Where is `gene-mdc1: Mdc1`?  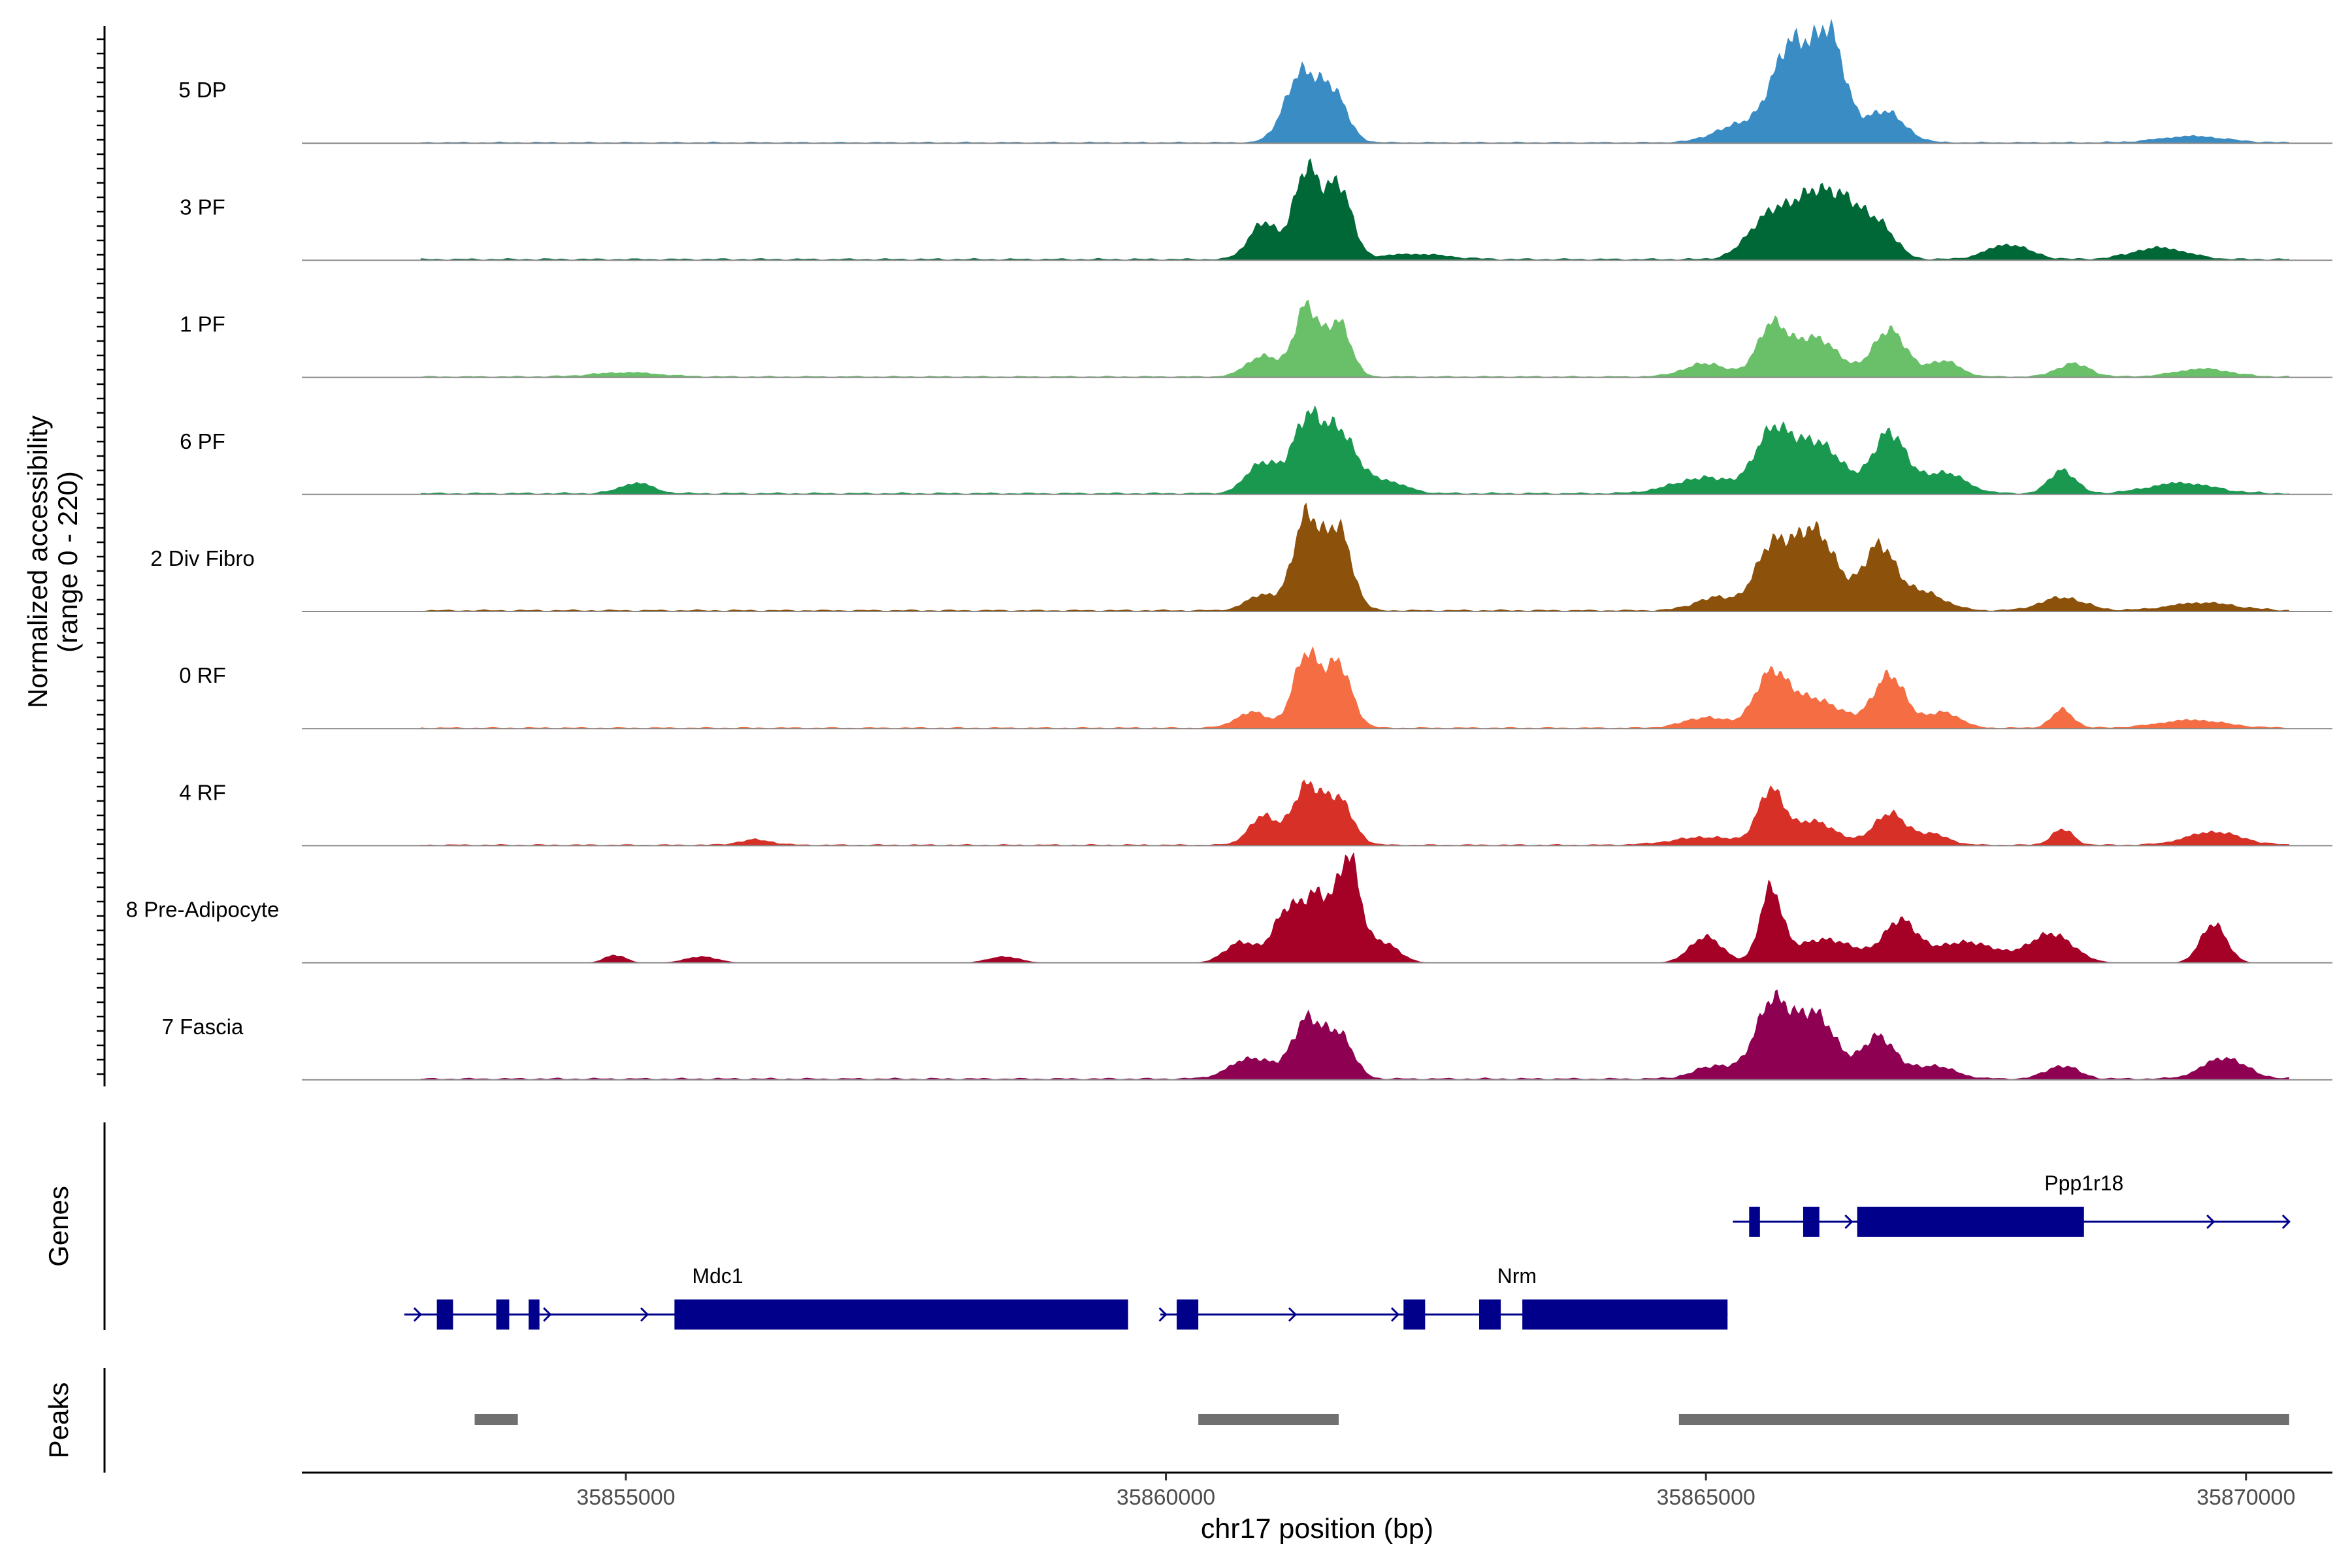
gene-mdc1: Mdc1 is located at coordinates (766, 1297).